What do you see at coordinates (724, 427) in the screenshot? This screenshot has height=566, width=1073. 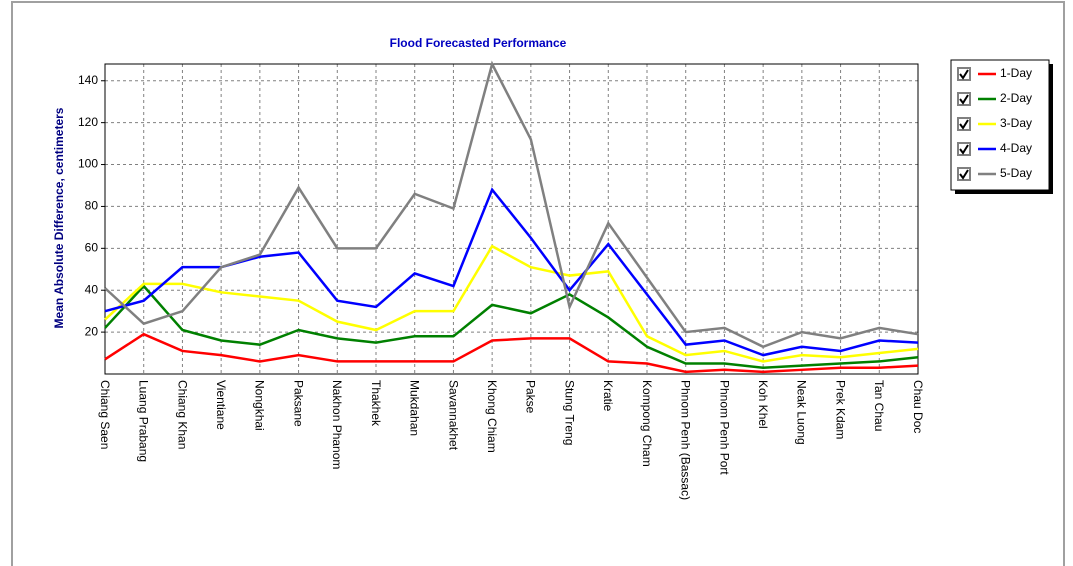 I see `x-tick-label: Phnom Penh Port` at bounding box center [724, 427].